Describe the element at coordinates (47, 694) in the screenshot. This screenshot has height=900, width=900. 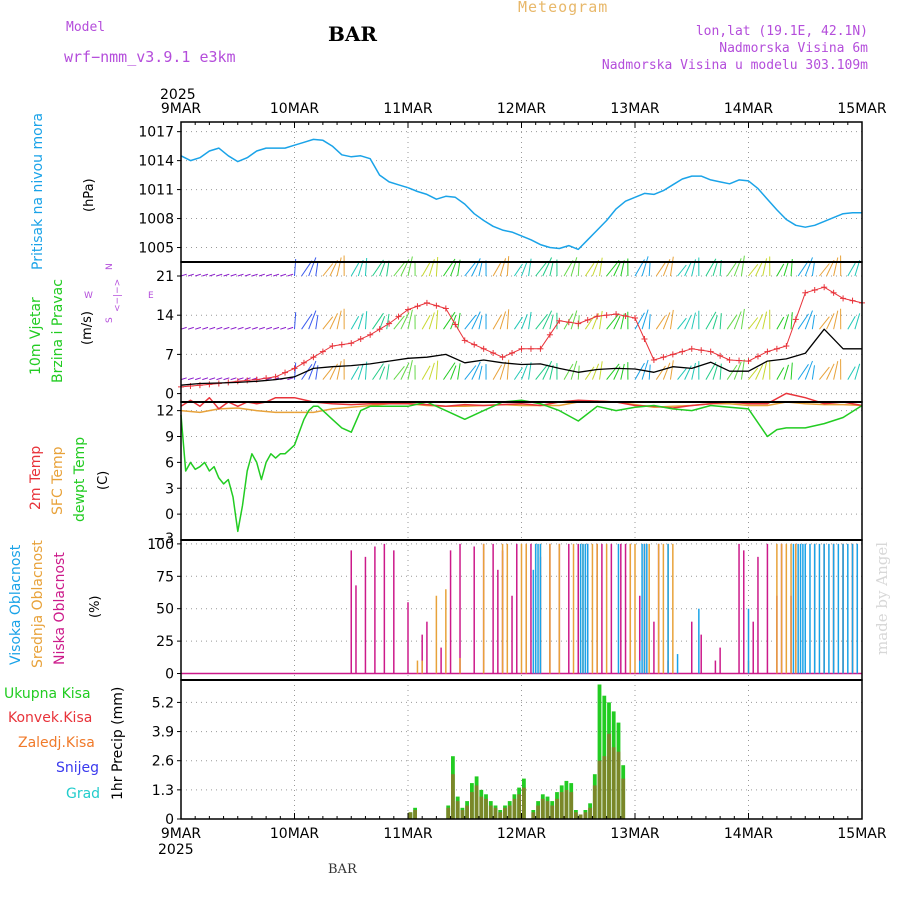
I see `legend-rain-total: Ukupna Kisa` at that location.